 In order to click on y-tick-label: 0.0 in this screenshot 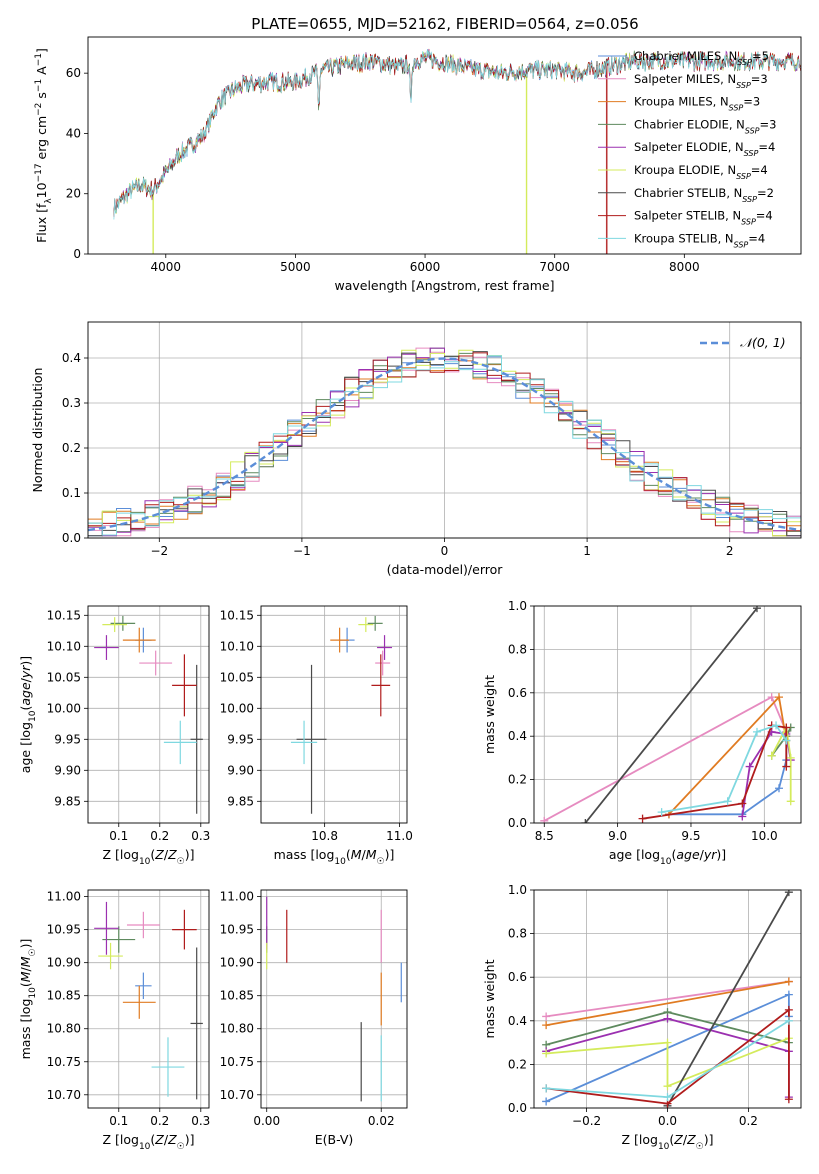, I will do `click(517, 823)`.